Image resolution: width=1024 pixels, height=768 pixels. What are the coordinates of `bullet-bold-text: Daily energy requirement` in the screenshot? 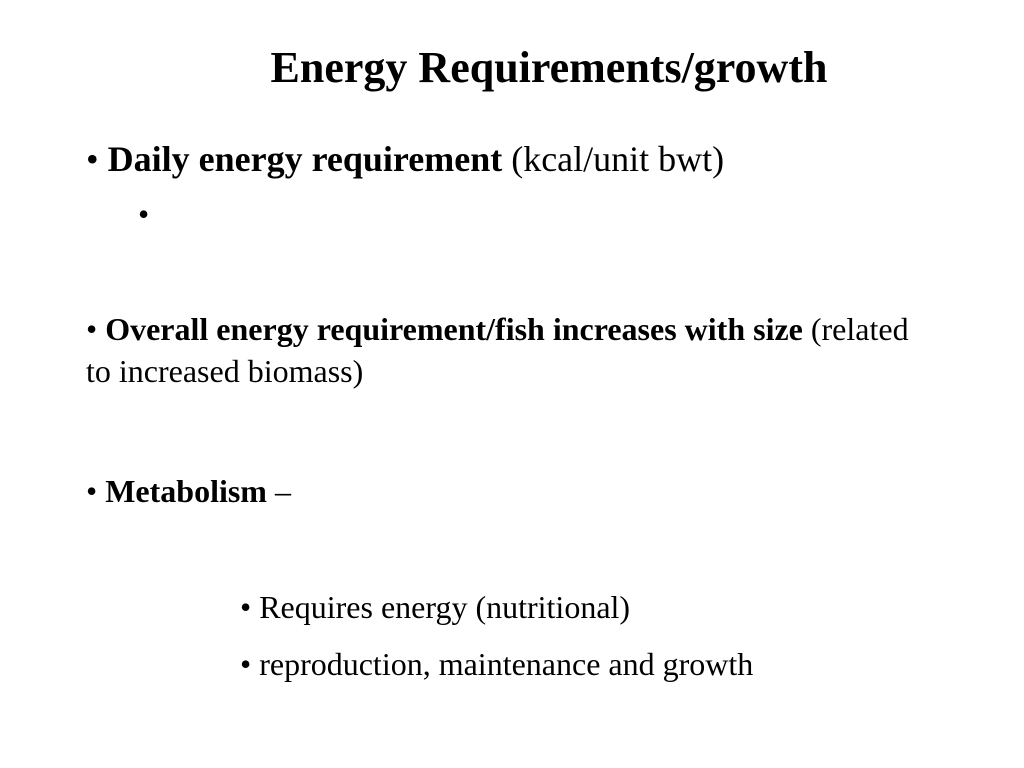 It's located at (305, 159).